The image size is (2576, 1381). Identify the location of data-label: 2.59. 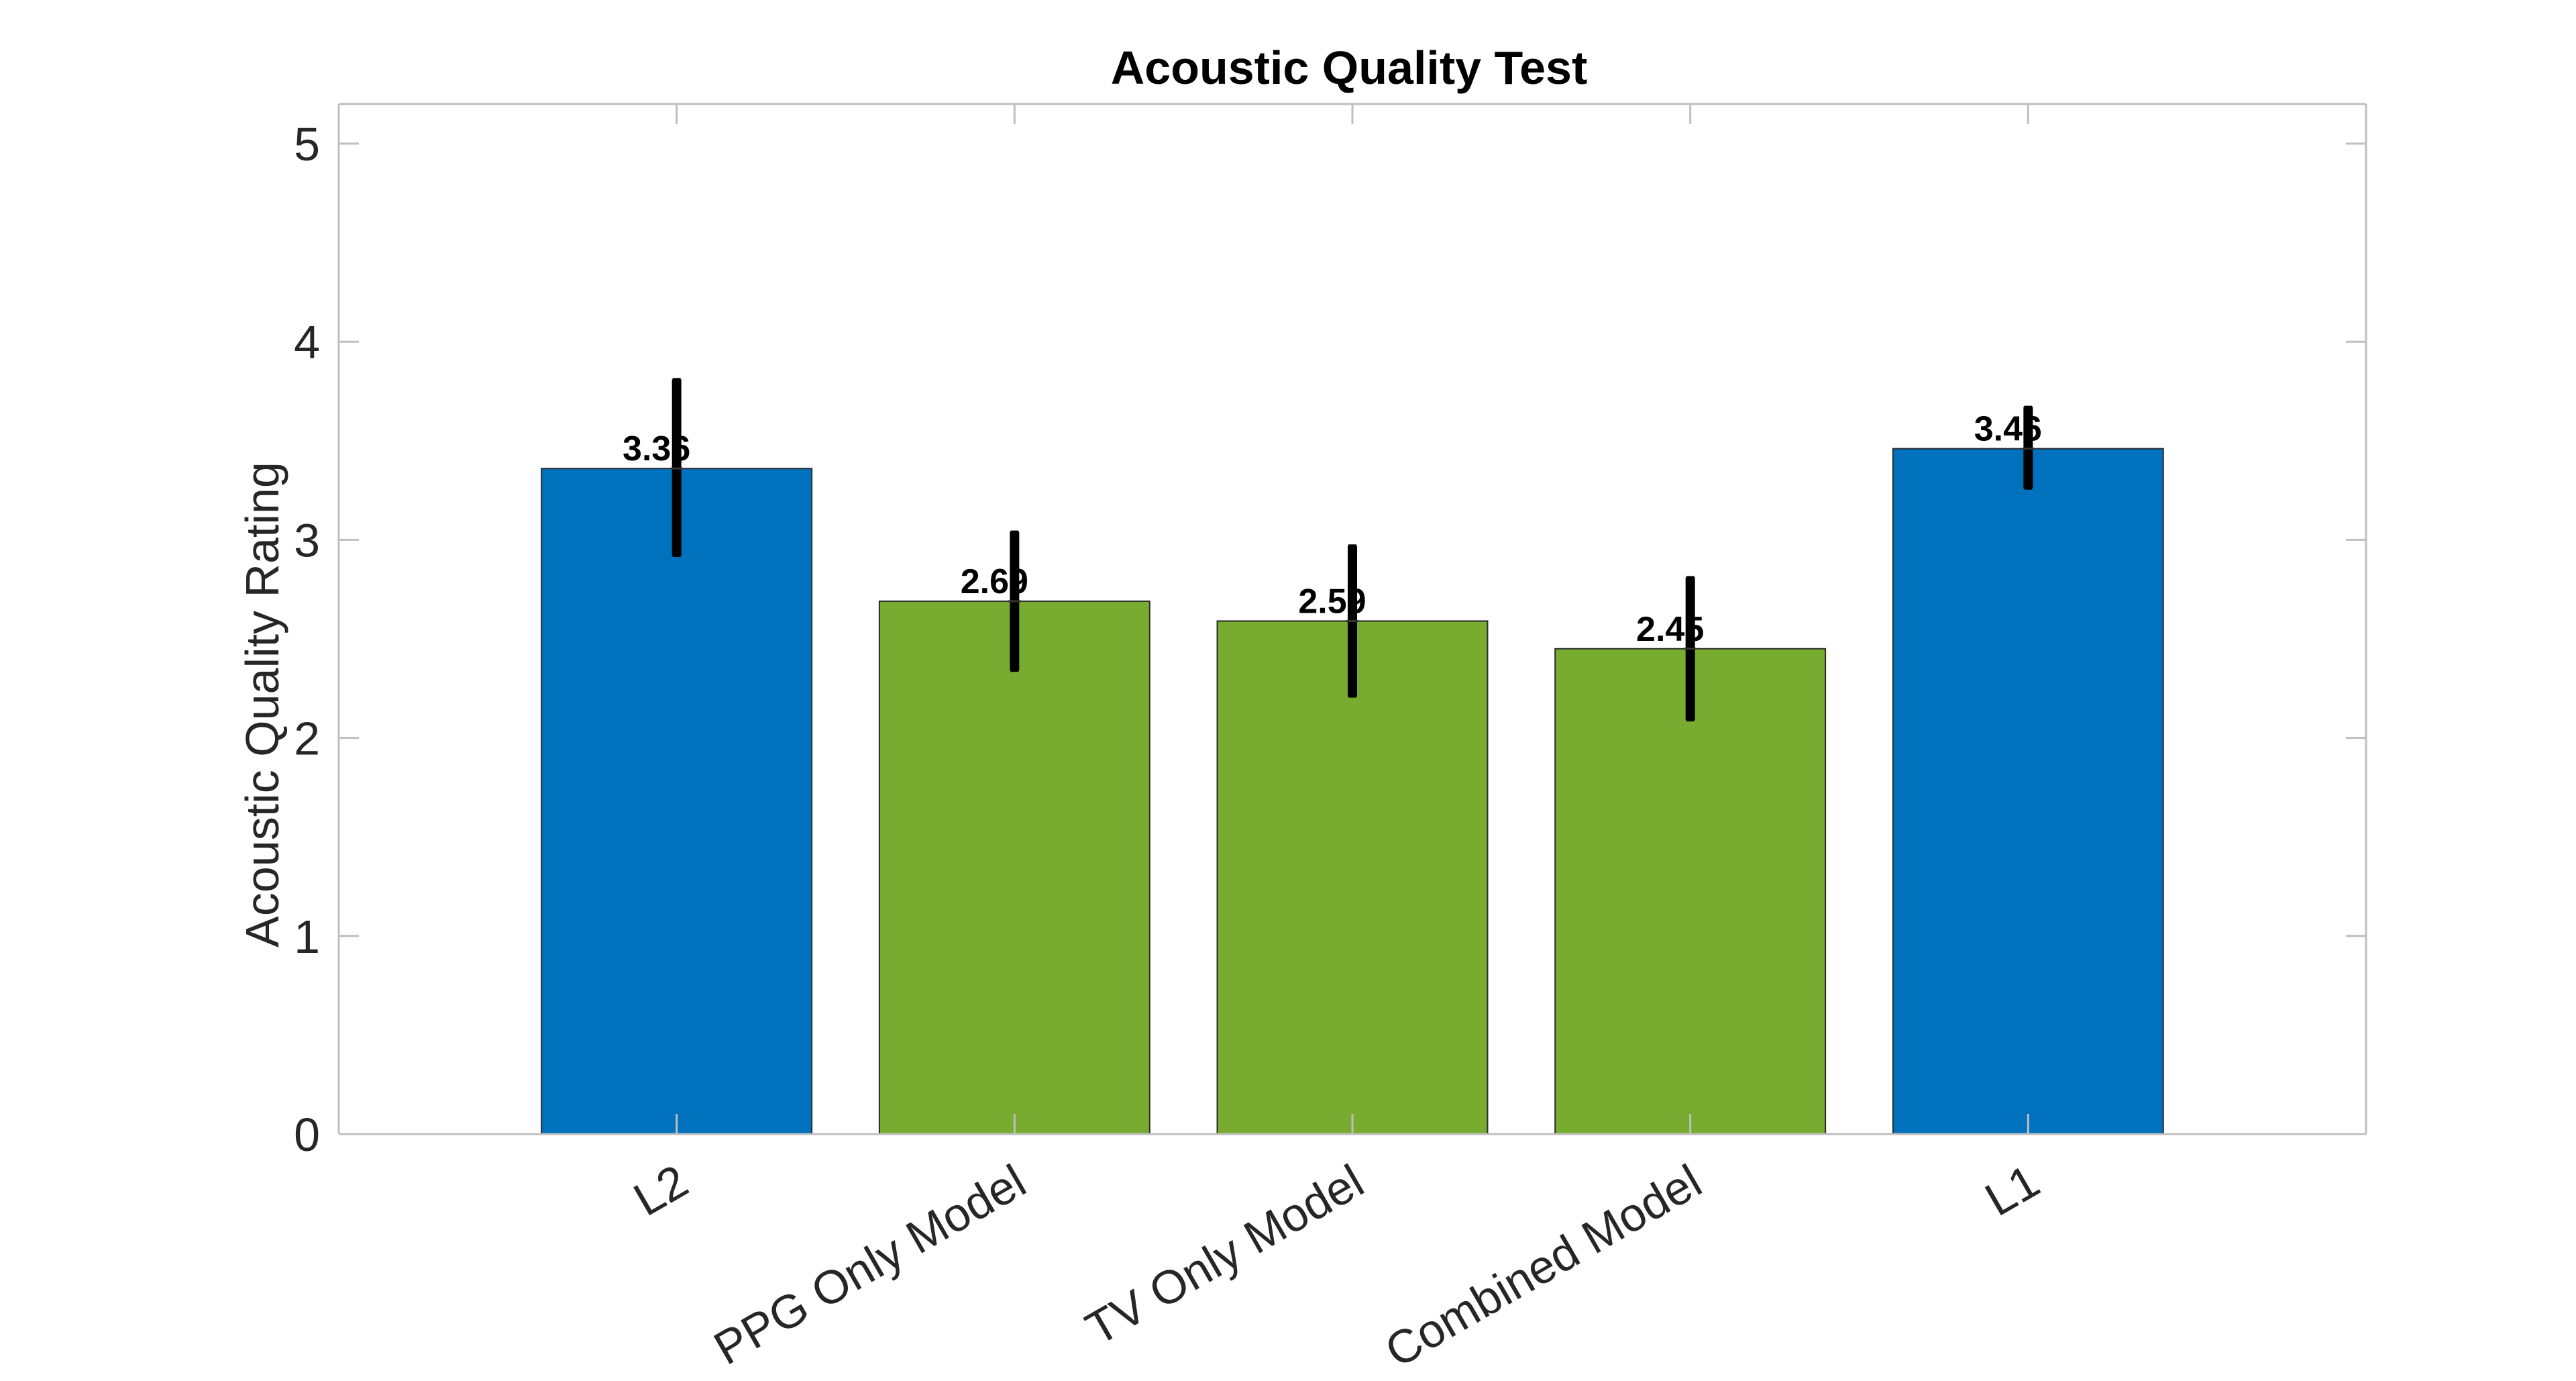
(1332, 601).